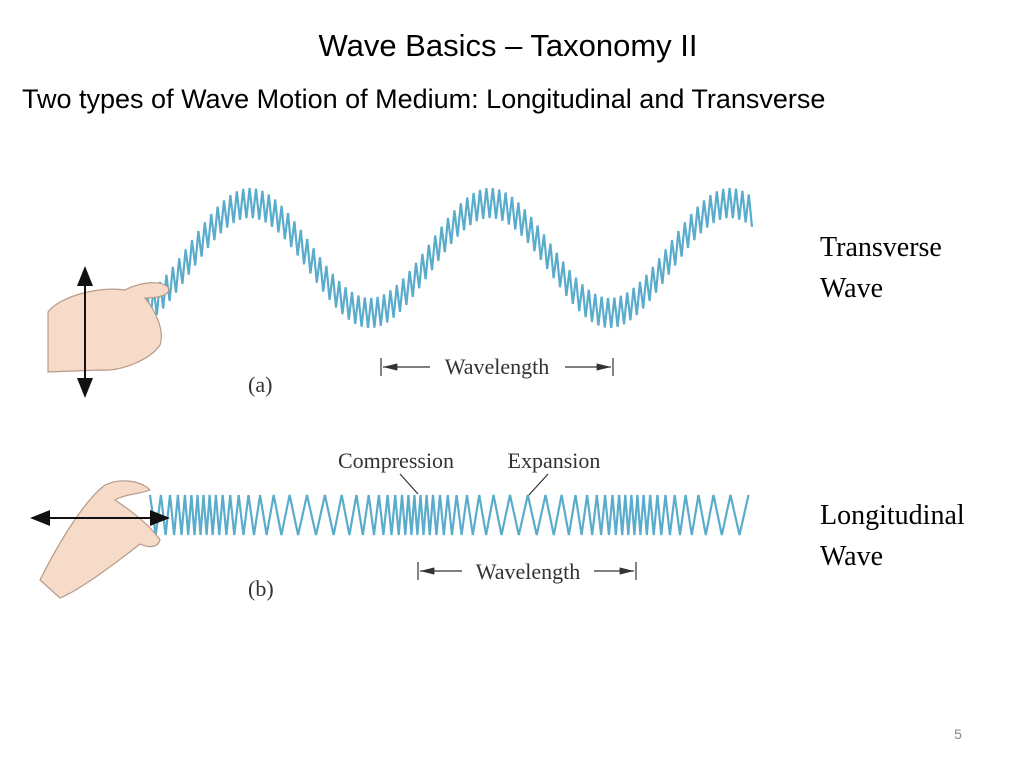 The image size is (1024, 768). Describe the element at coordinates (896, 536) in the screenshot. I see `caption: Longitudinal Wave` at that location.